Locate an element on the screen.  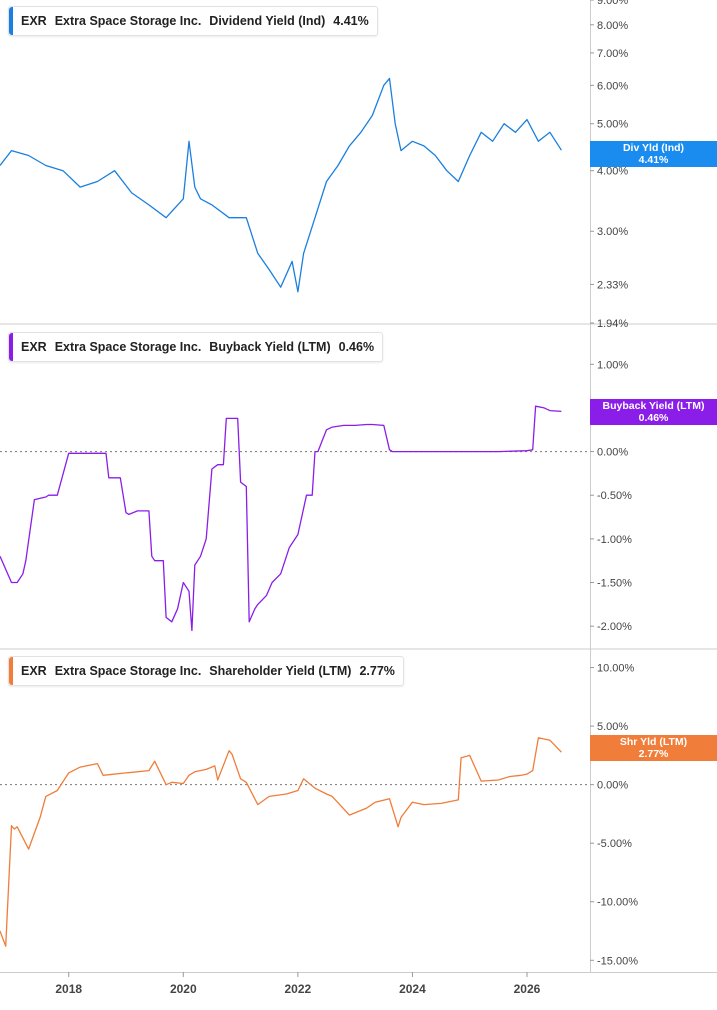
tag-value: 4.41% is located at coordinates (653, 160).